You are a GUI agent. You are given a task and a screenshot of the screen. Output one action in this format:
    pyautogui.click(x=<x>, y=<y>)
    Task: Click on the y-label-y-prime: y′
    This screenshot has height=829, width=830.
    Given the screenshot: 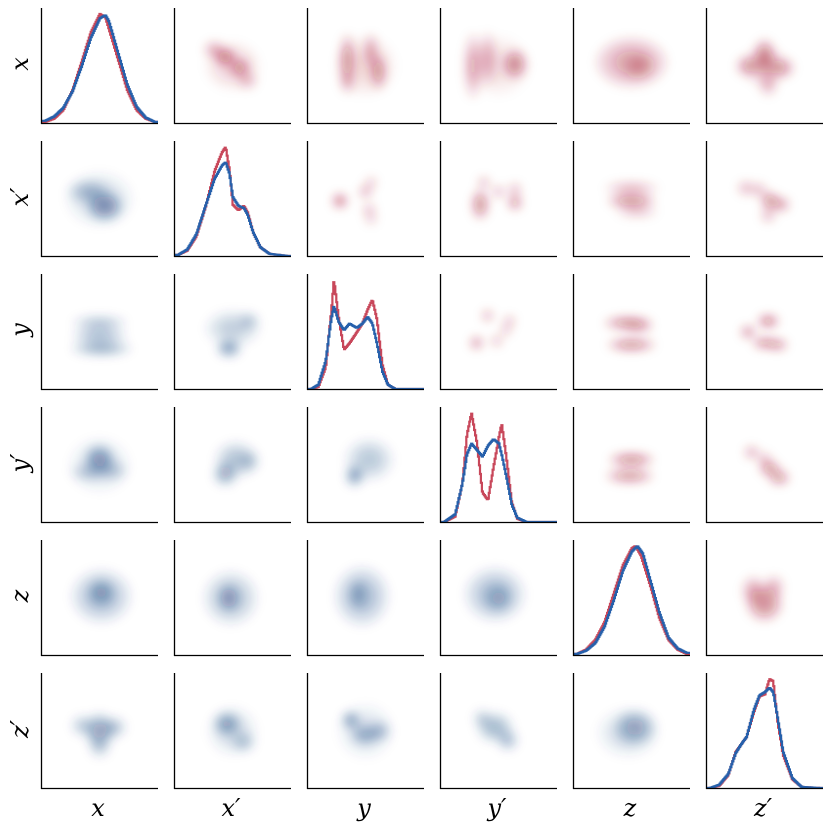 What is the action you would take?
    pyautogui.click(x=20, y=463)
    